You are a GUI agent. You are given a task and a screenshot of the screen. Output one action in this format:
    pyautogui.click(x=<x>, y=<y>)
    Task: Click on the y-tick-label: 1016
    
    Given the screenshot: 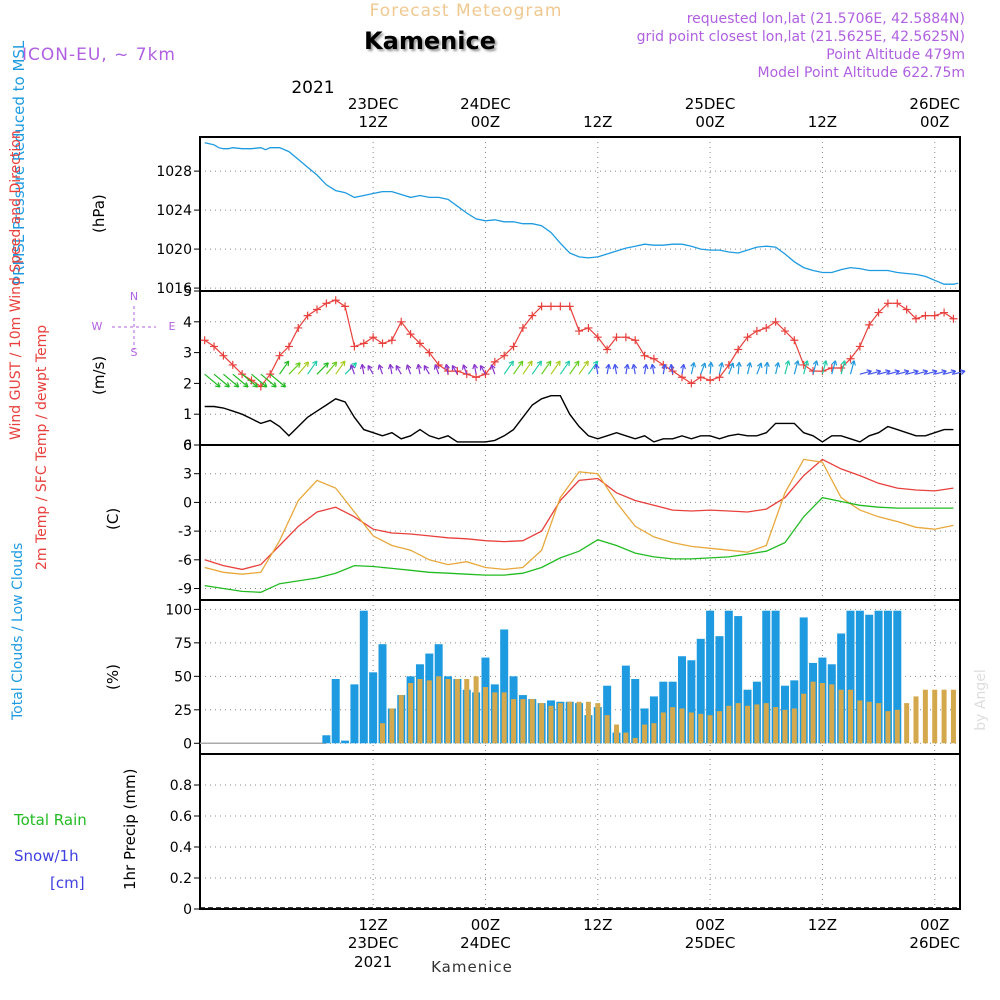 What is the action you would take?
    pyautogui.click(x=174, y=289)
    